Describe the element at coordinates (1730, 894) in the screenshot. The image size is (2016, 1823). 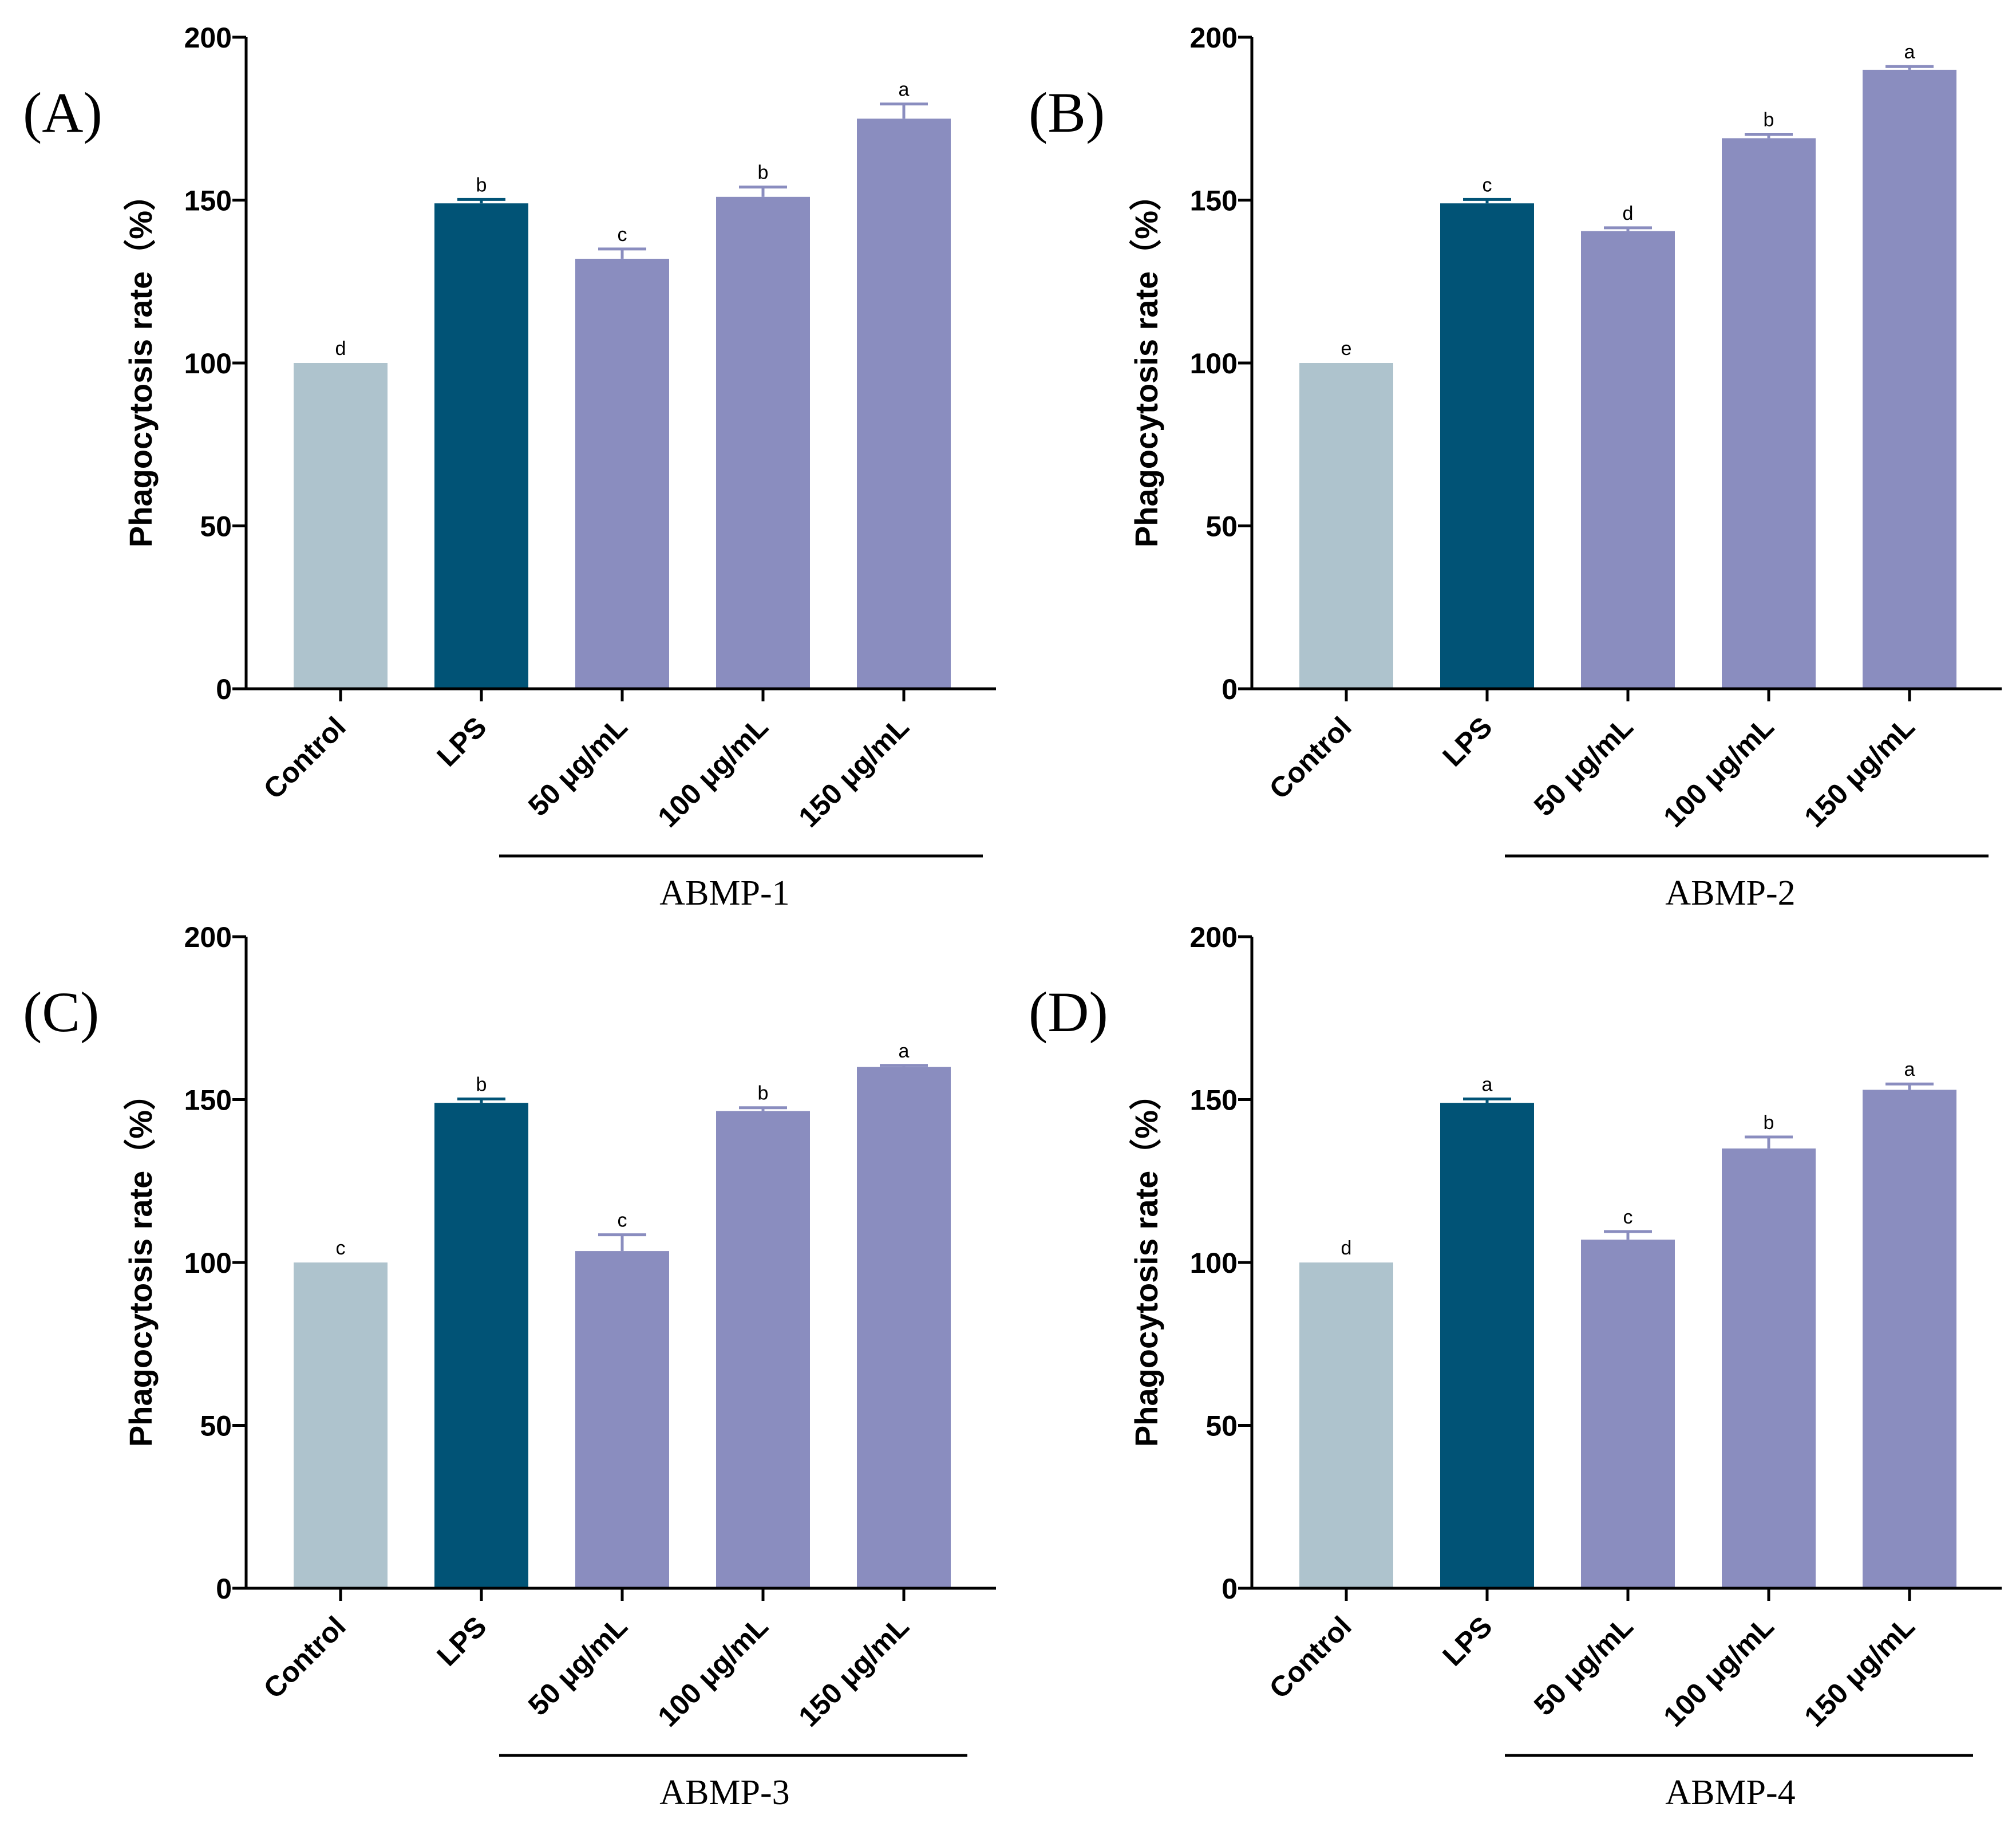
I see `group-label: ABMP-2` at that location.